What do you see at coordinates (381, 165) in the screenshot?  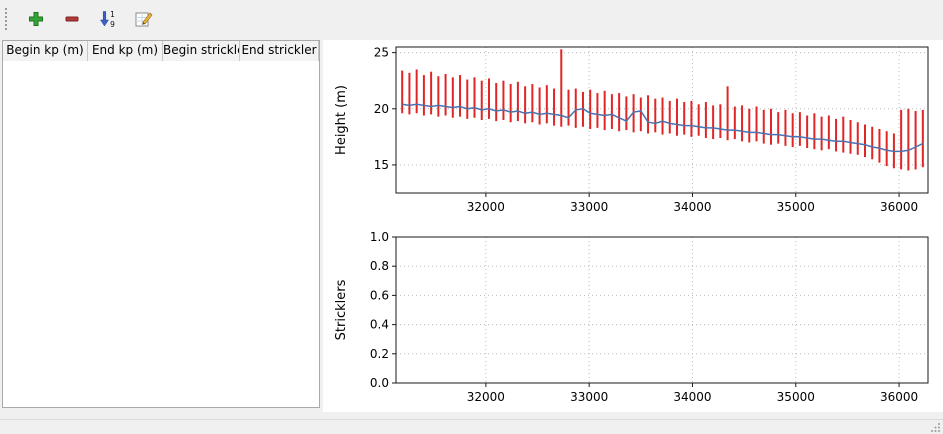 I see `svg-text: 15` at bounding box center [381, 165].